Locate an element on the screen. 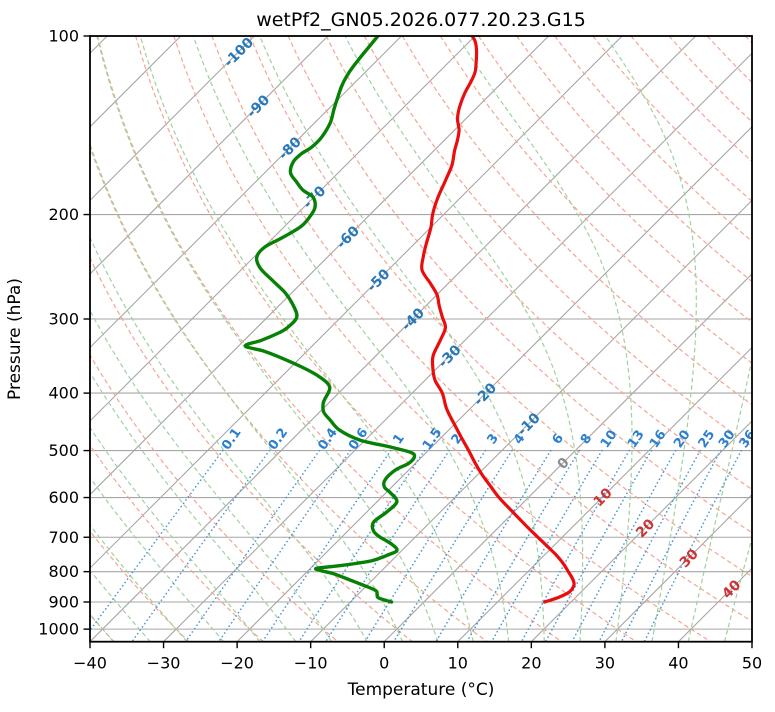  mixing-ratio-label: 10 is located at coordinates (609, 439).